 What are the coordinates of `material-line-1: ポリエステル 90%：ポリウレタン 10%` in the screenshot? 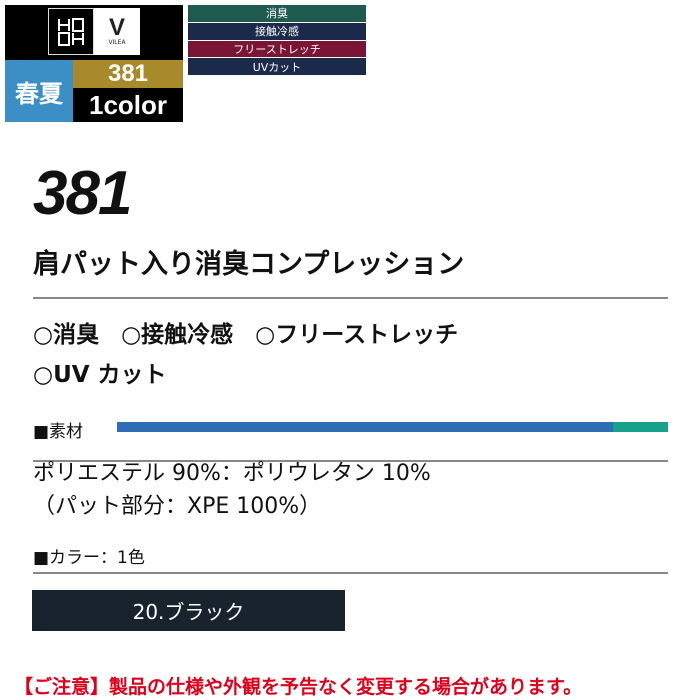 It's located at (232, 473).